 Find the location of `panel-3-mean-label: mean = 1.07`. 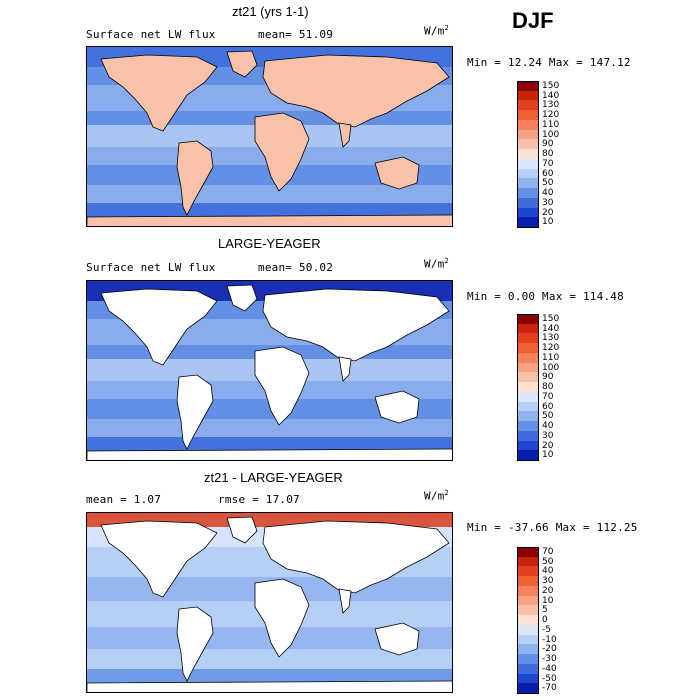

panel-3-mean-label: mean = 1.07 is located at coordinates (124, 499).